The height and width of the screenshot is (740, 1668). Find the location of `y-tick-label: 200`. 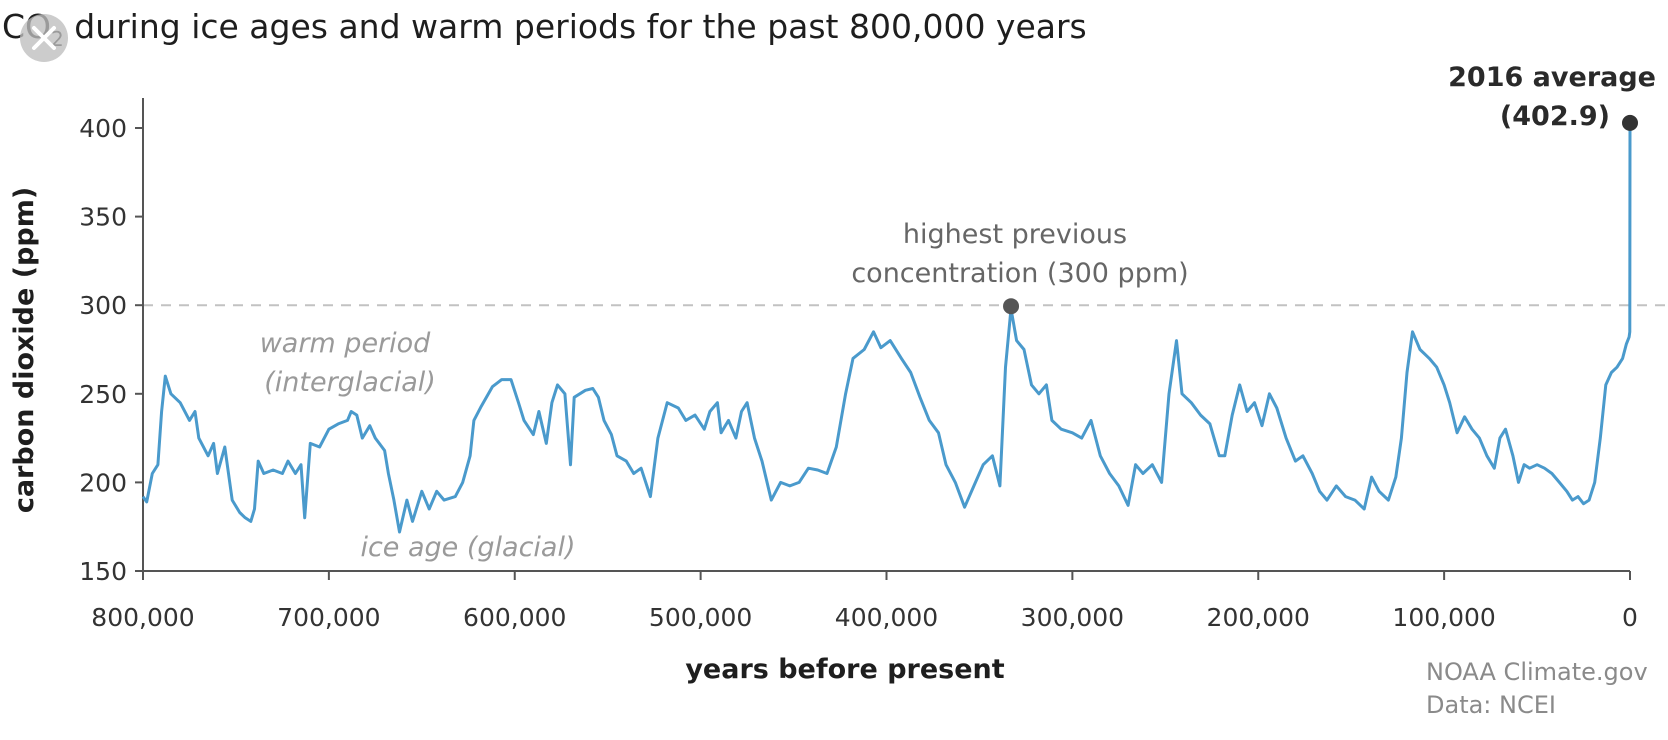

y-tick-label: 200 is located at coordinates (103, 482).